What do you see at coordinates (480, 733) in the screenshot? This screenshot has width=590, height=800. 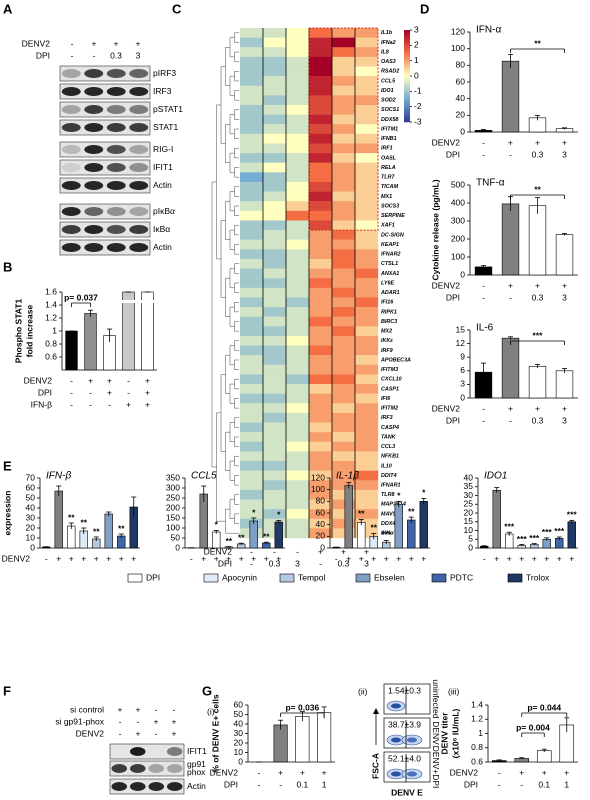 I see `y-tick-label: 1` at bounding box center [480, 733].